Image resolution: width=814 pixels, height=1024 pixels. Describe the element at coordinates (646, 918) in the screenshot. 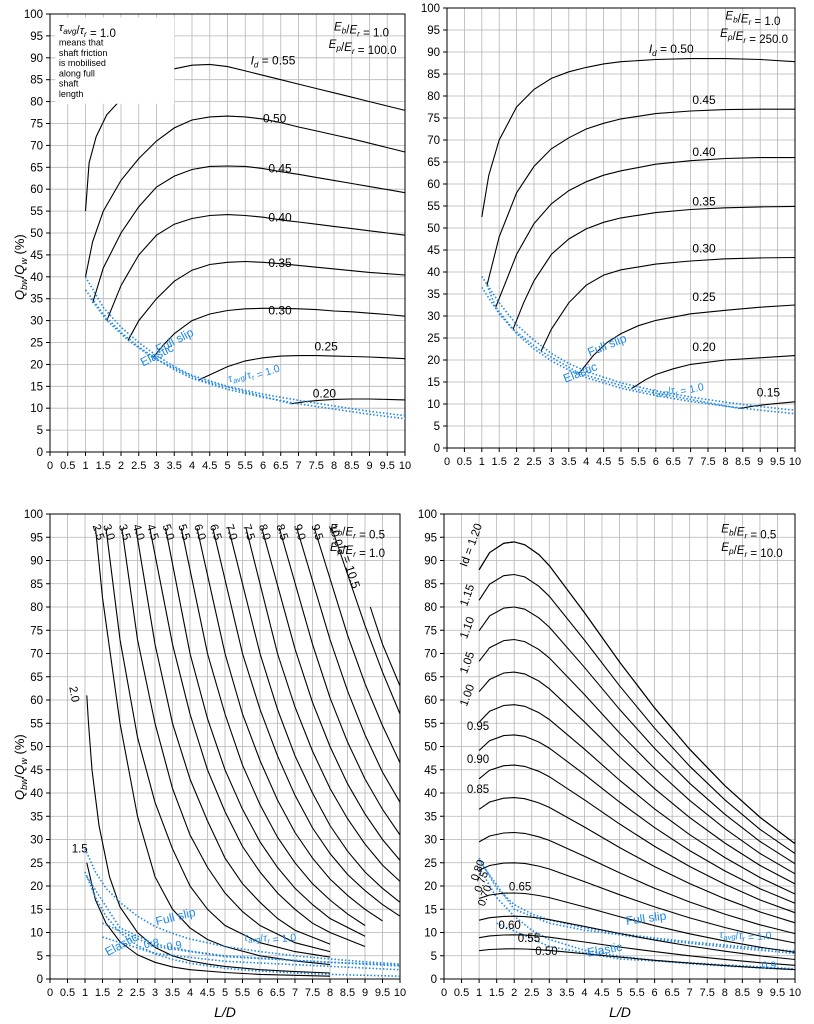

I see `full-slip-label: Full slip` at that location.